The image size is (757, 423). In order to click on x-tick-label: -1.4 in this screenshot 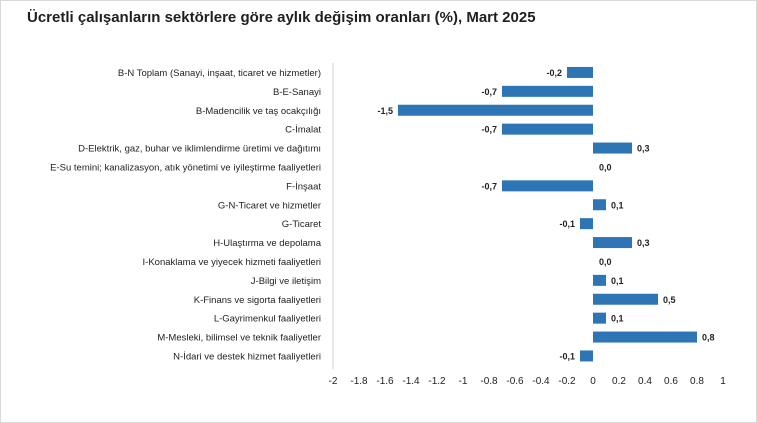, I will do `click(411, 381)`.